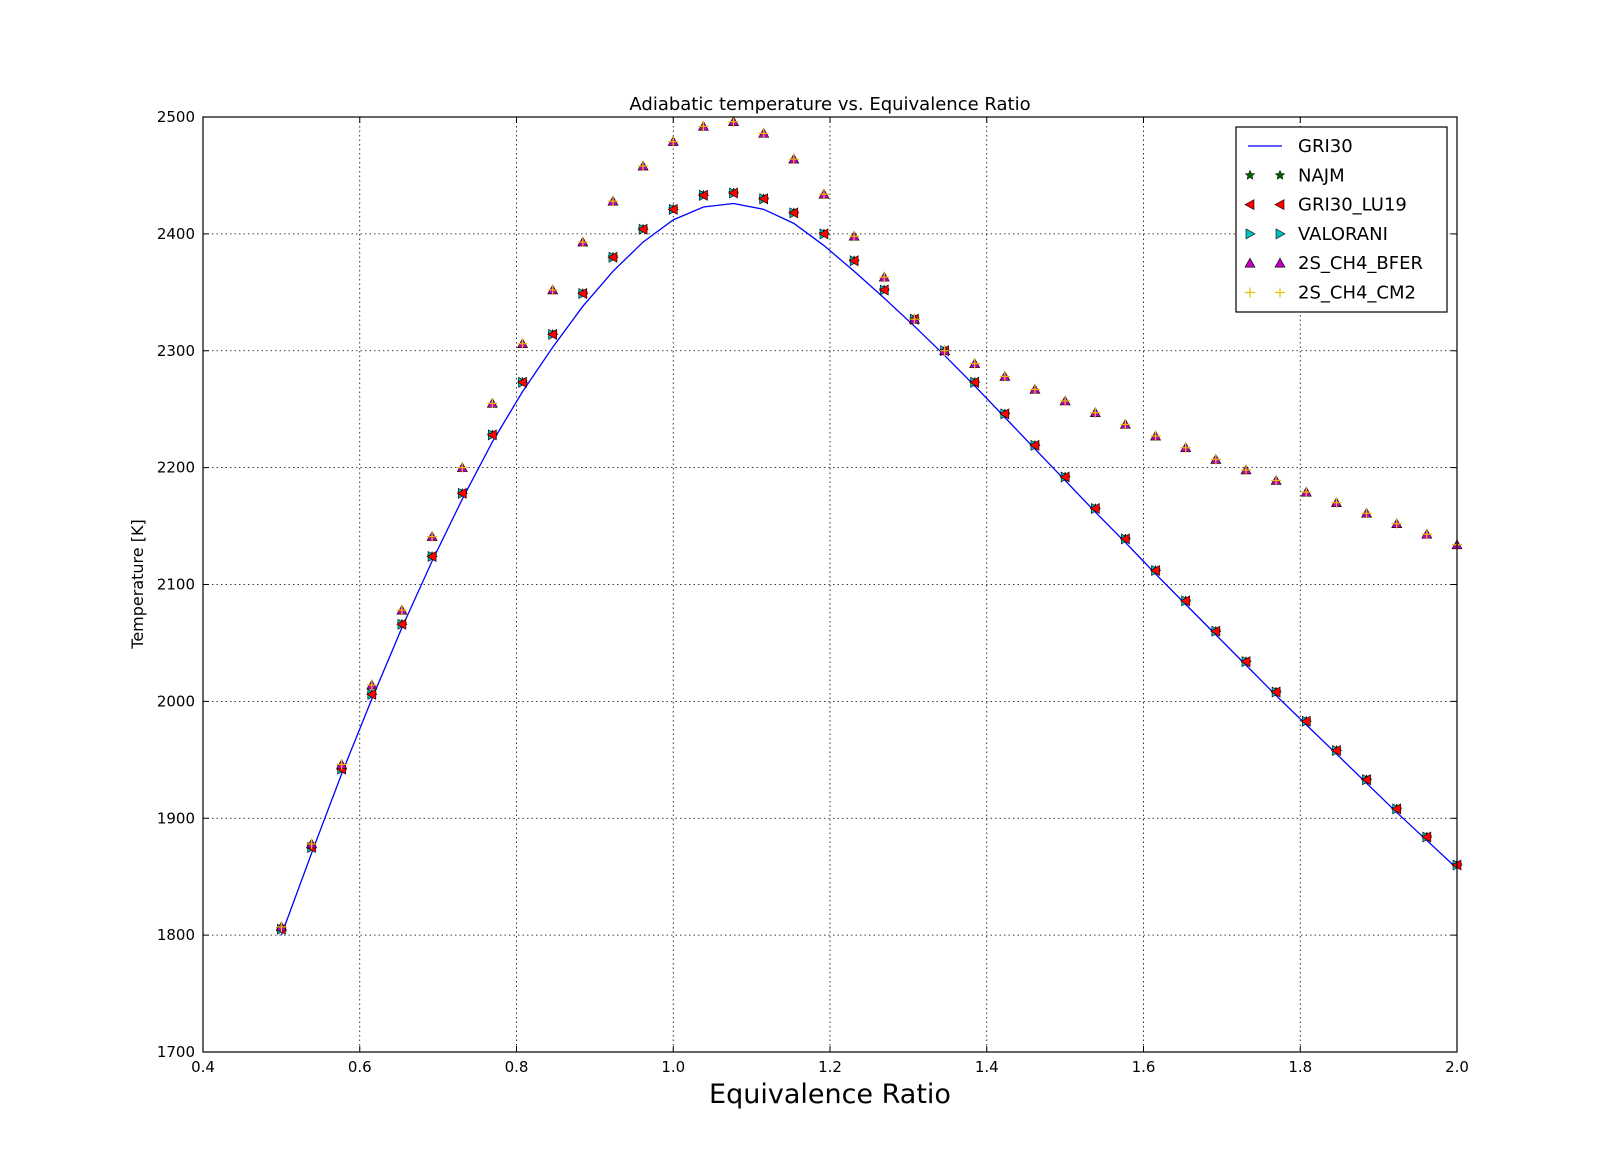  I want to click on x-tick-label: 1.4, so click(987, 1067).